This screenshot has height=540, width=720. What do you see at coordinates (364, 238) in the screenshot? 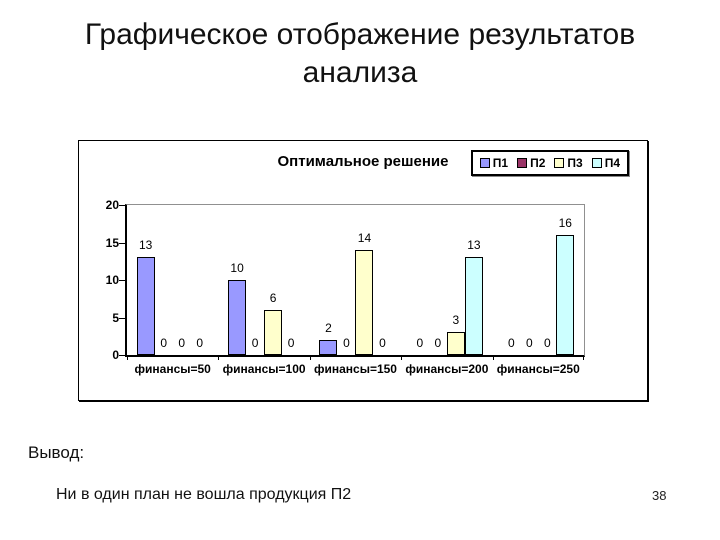
I see `bar-value-label: 14` at bounding box center [364, 238].